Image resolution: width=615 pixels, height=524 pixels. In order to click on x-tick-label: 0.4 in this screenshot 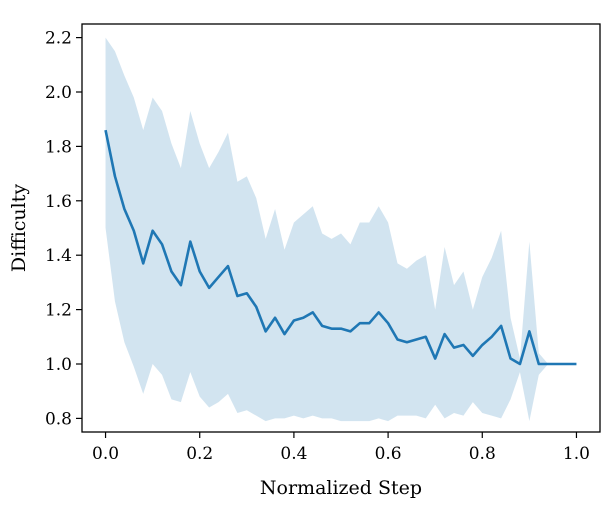, I will do `click(293, 454)`.